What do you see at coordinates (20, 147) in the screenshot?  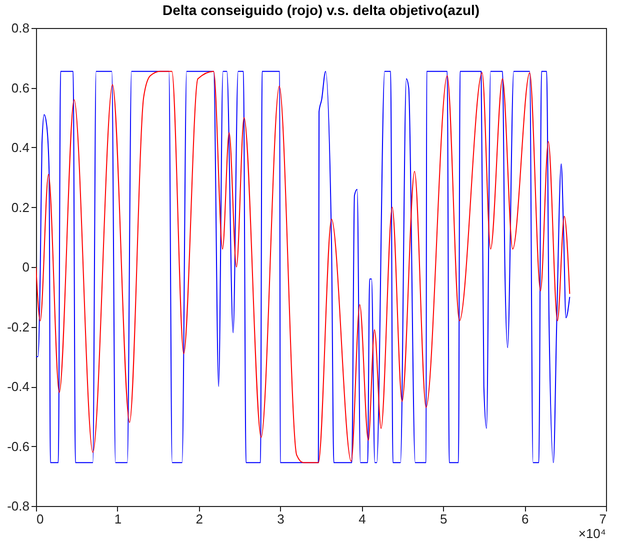 I see `y-tick-label: 0.4` at bounding box center [20, 147].